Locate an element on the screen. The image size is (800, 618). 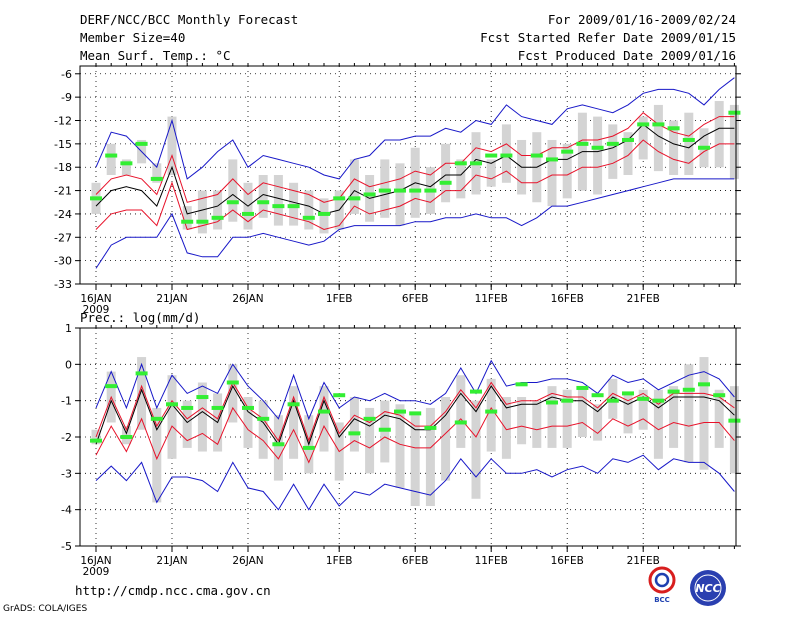
x-tick-label: 26JAN is located at coordinates (247, 561).